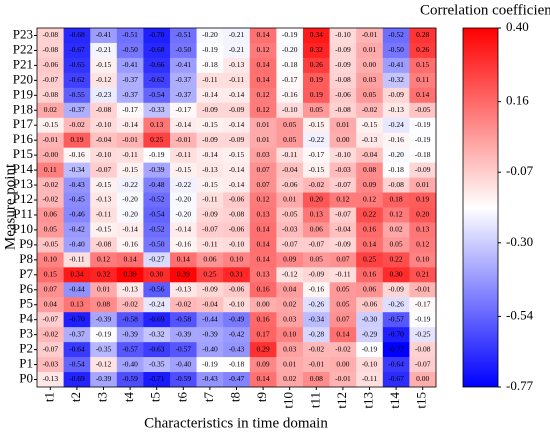 The height and width of the screenshot is (435, 550). I want to click on cell-label: -0.22, so click(316, 139).